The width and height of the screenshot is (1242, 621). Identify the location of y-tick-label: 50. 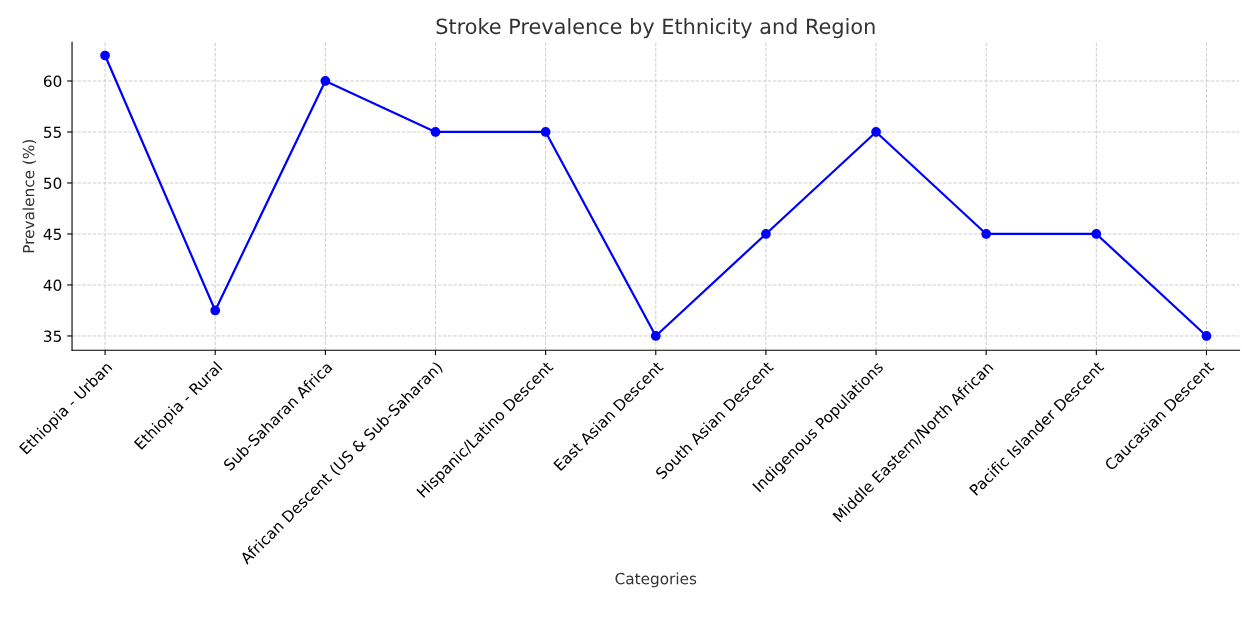
(53, 183).